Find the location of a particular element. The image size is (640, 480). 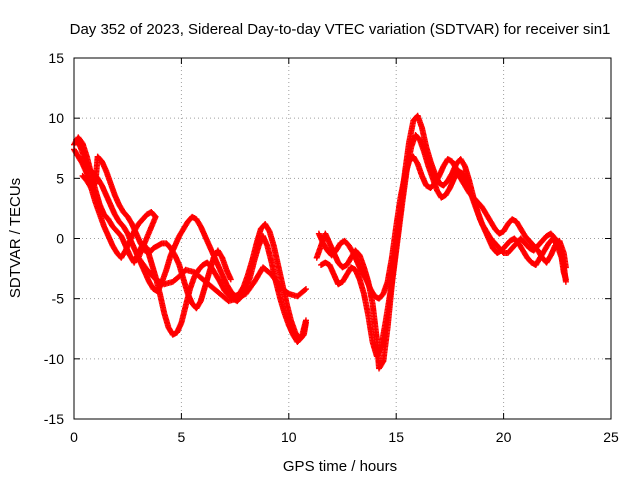

y-tick-label: -10 is located at coordinates (54, 359).